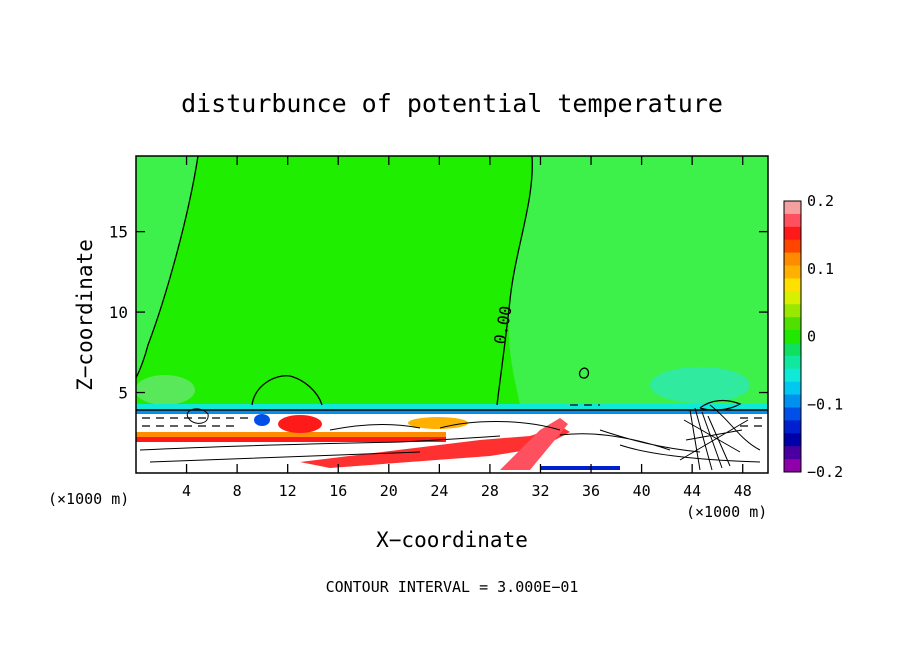 The height and width of the screenshot is (654, 904). I want to click on colorbar-tick-label: −0.2, so click(825, 472).